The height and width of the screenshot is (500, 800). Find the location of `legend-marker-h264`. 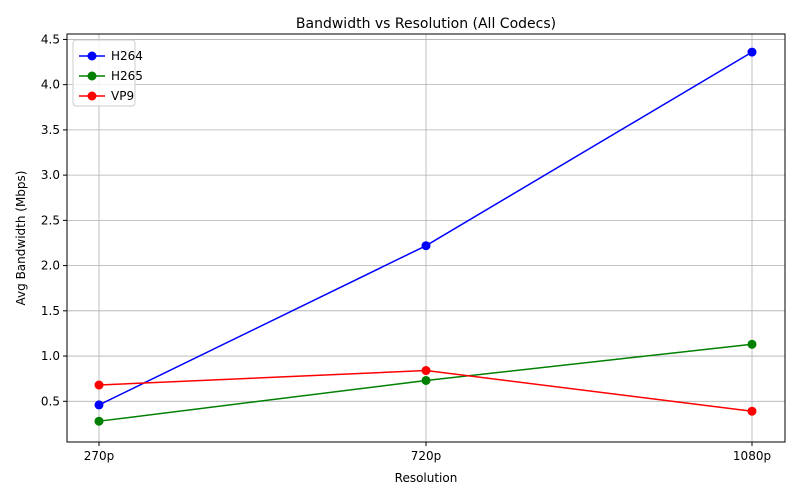

legend-marker-h264 is located at coordinates (92, 56).